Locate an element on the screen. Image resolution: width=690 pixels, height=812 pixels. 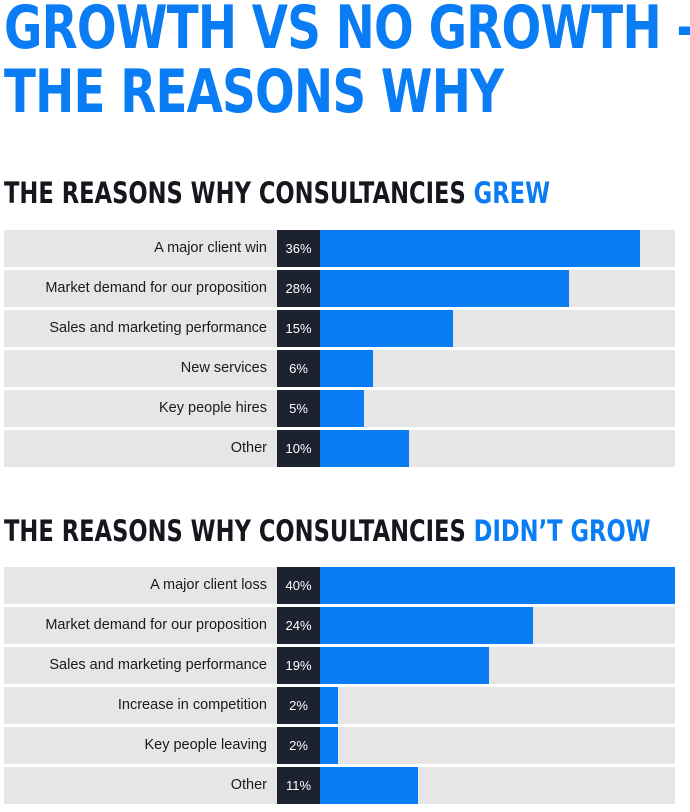
bar-category-label: Key people leaving is located at coordinates (140, 745).